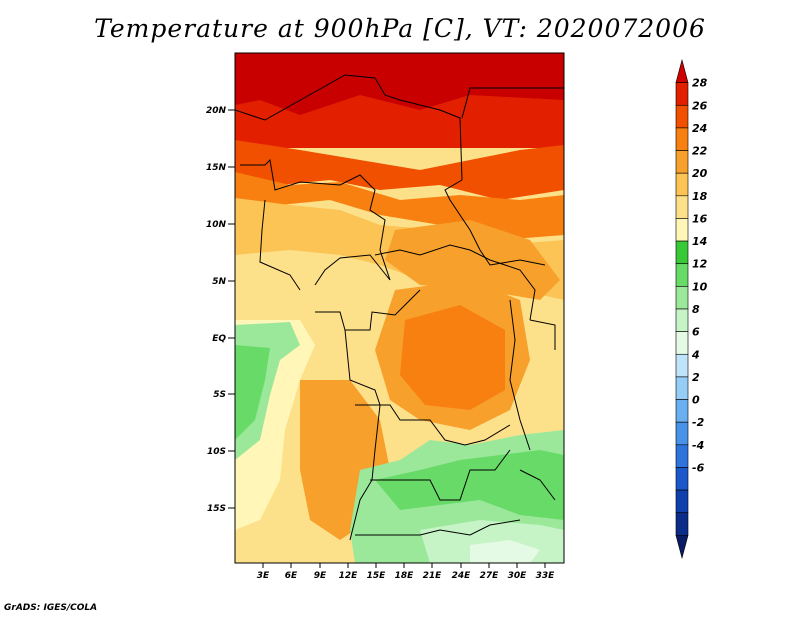 Image resolution: width=800 pixels, height=618 pixels. Describe the element at coordinates (219, 282) in the screenshot. I see `lat-label: 5N` at that location.